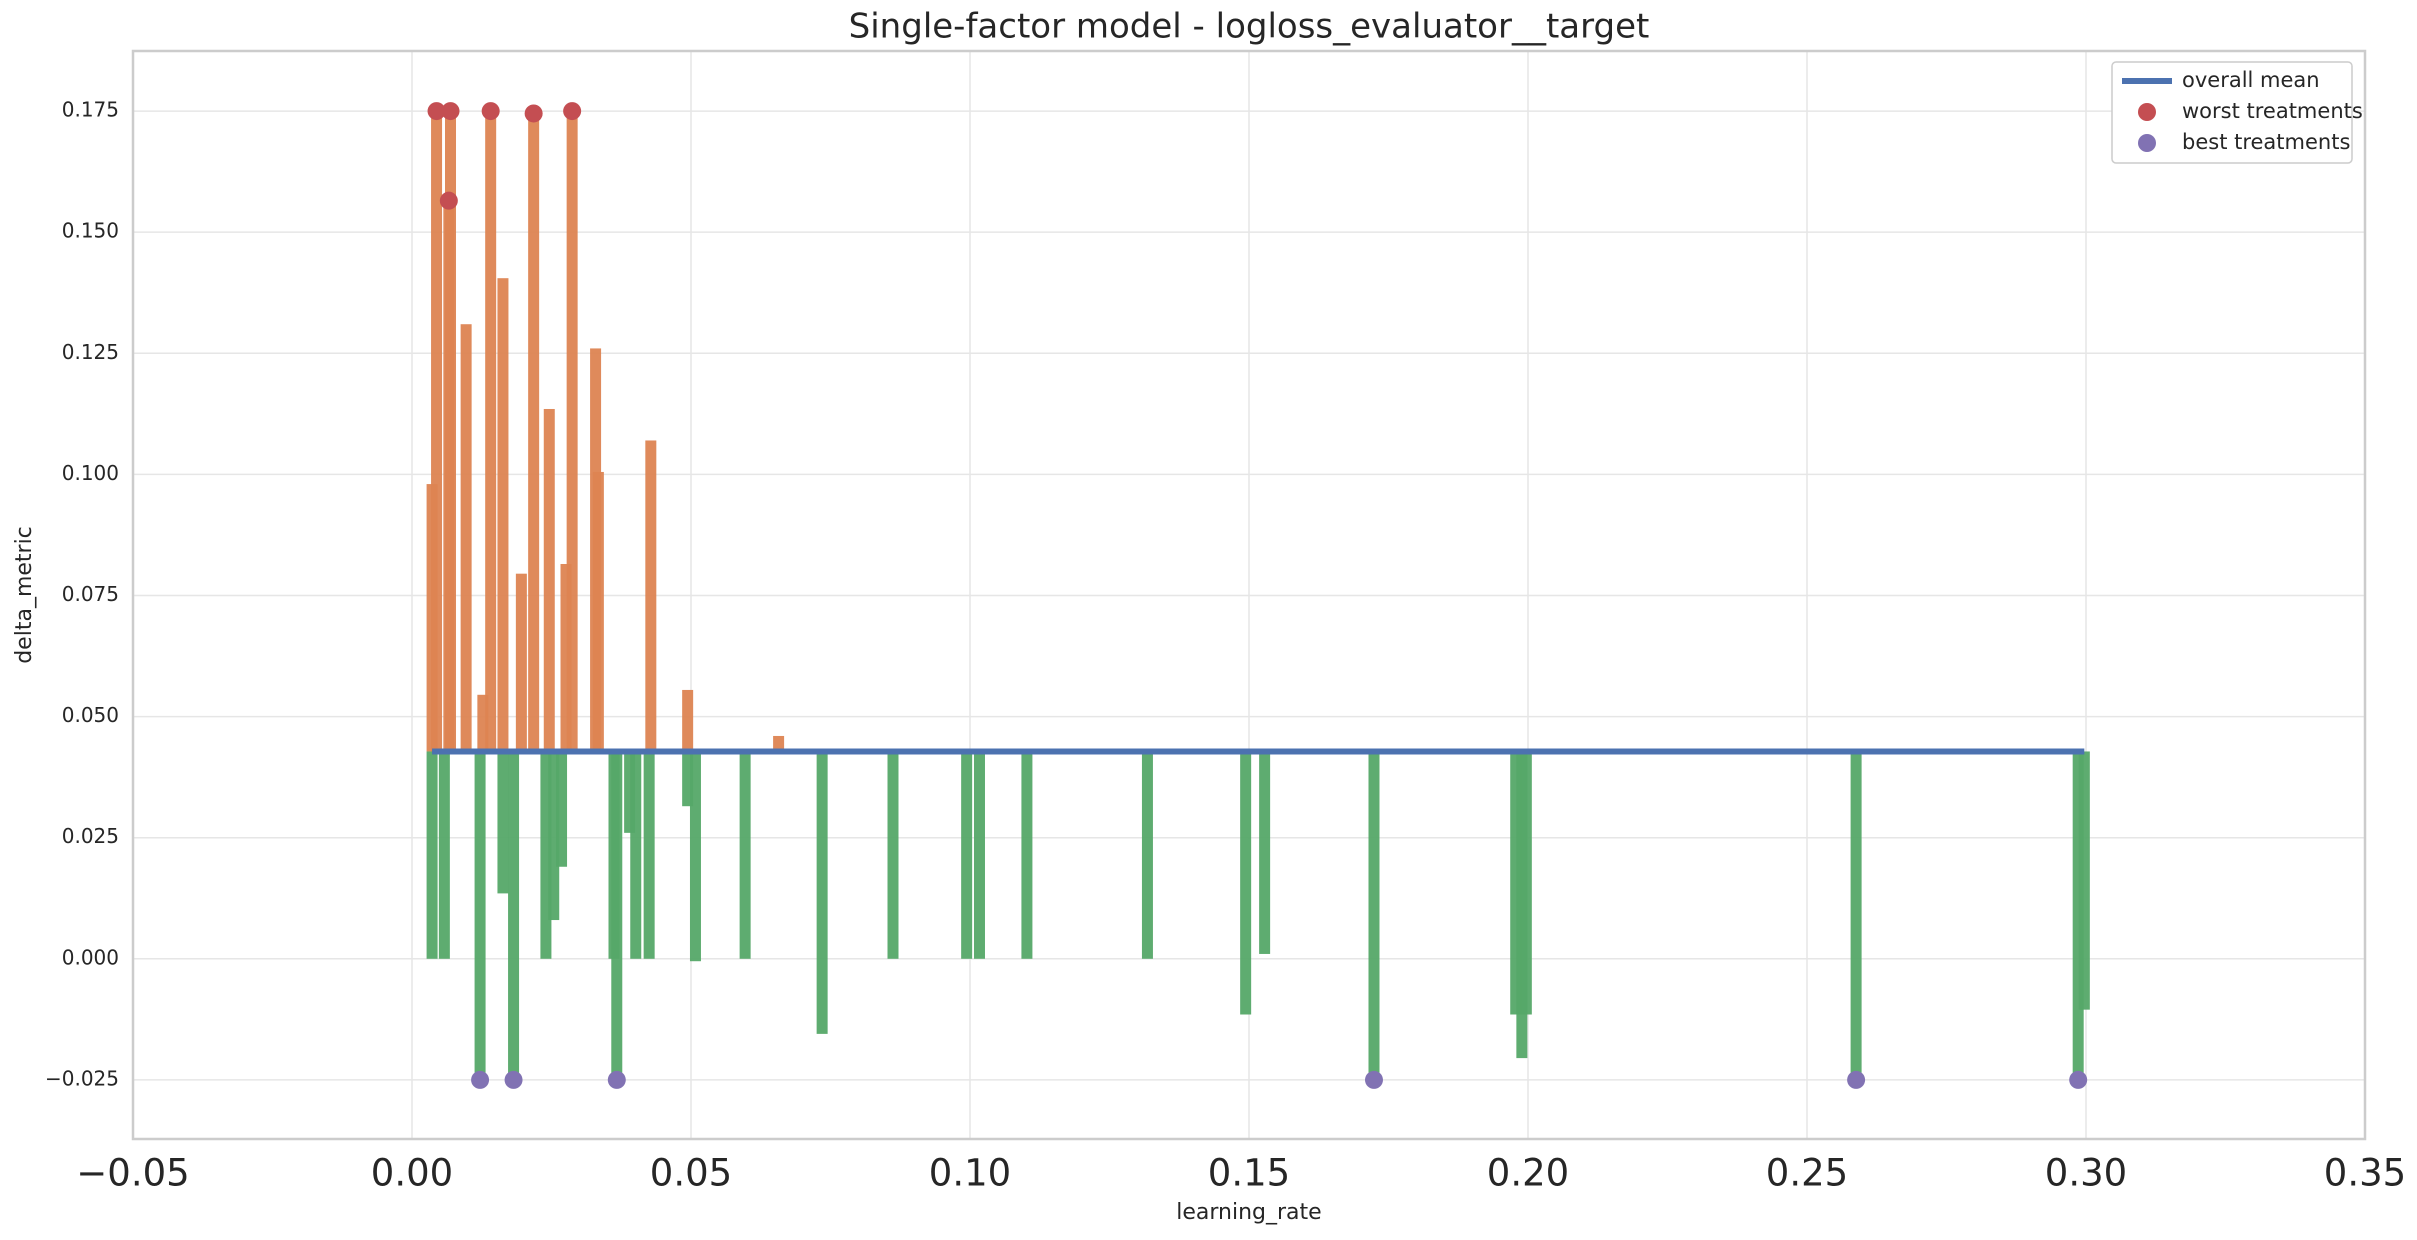 The height and width of the screenshot is (1240, 2417). I want to click on x-tick-label: 0.20, so click(1528, 1173).